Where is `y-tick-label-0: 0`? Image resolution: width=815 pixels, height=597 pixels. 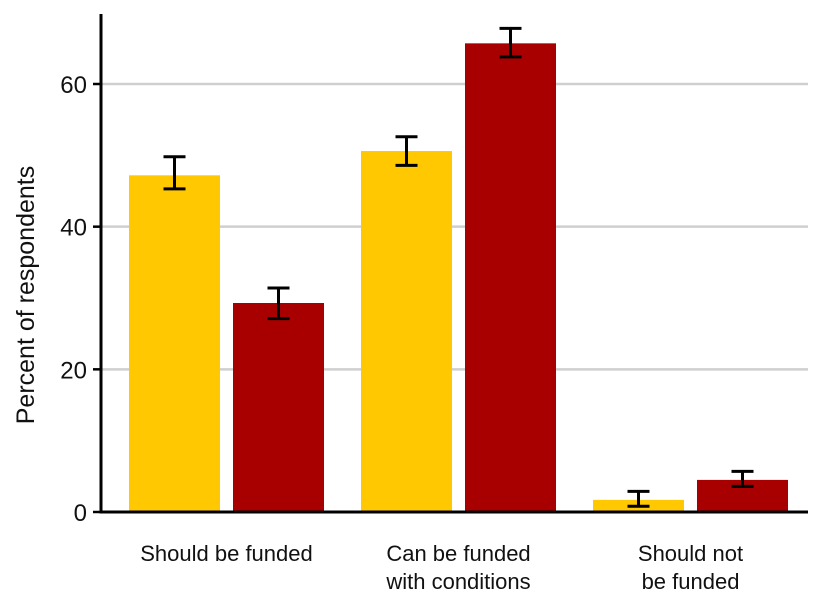 y-tick-label-0: 0 is located at coordinates (80, 513).